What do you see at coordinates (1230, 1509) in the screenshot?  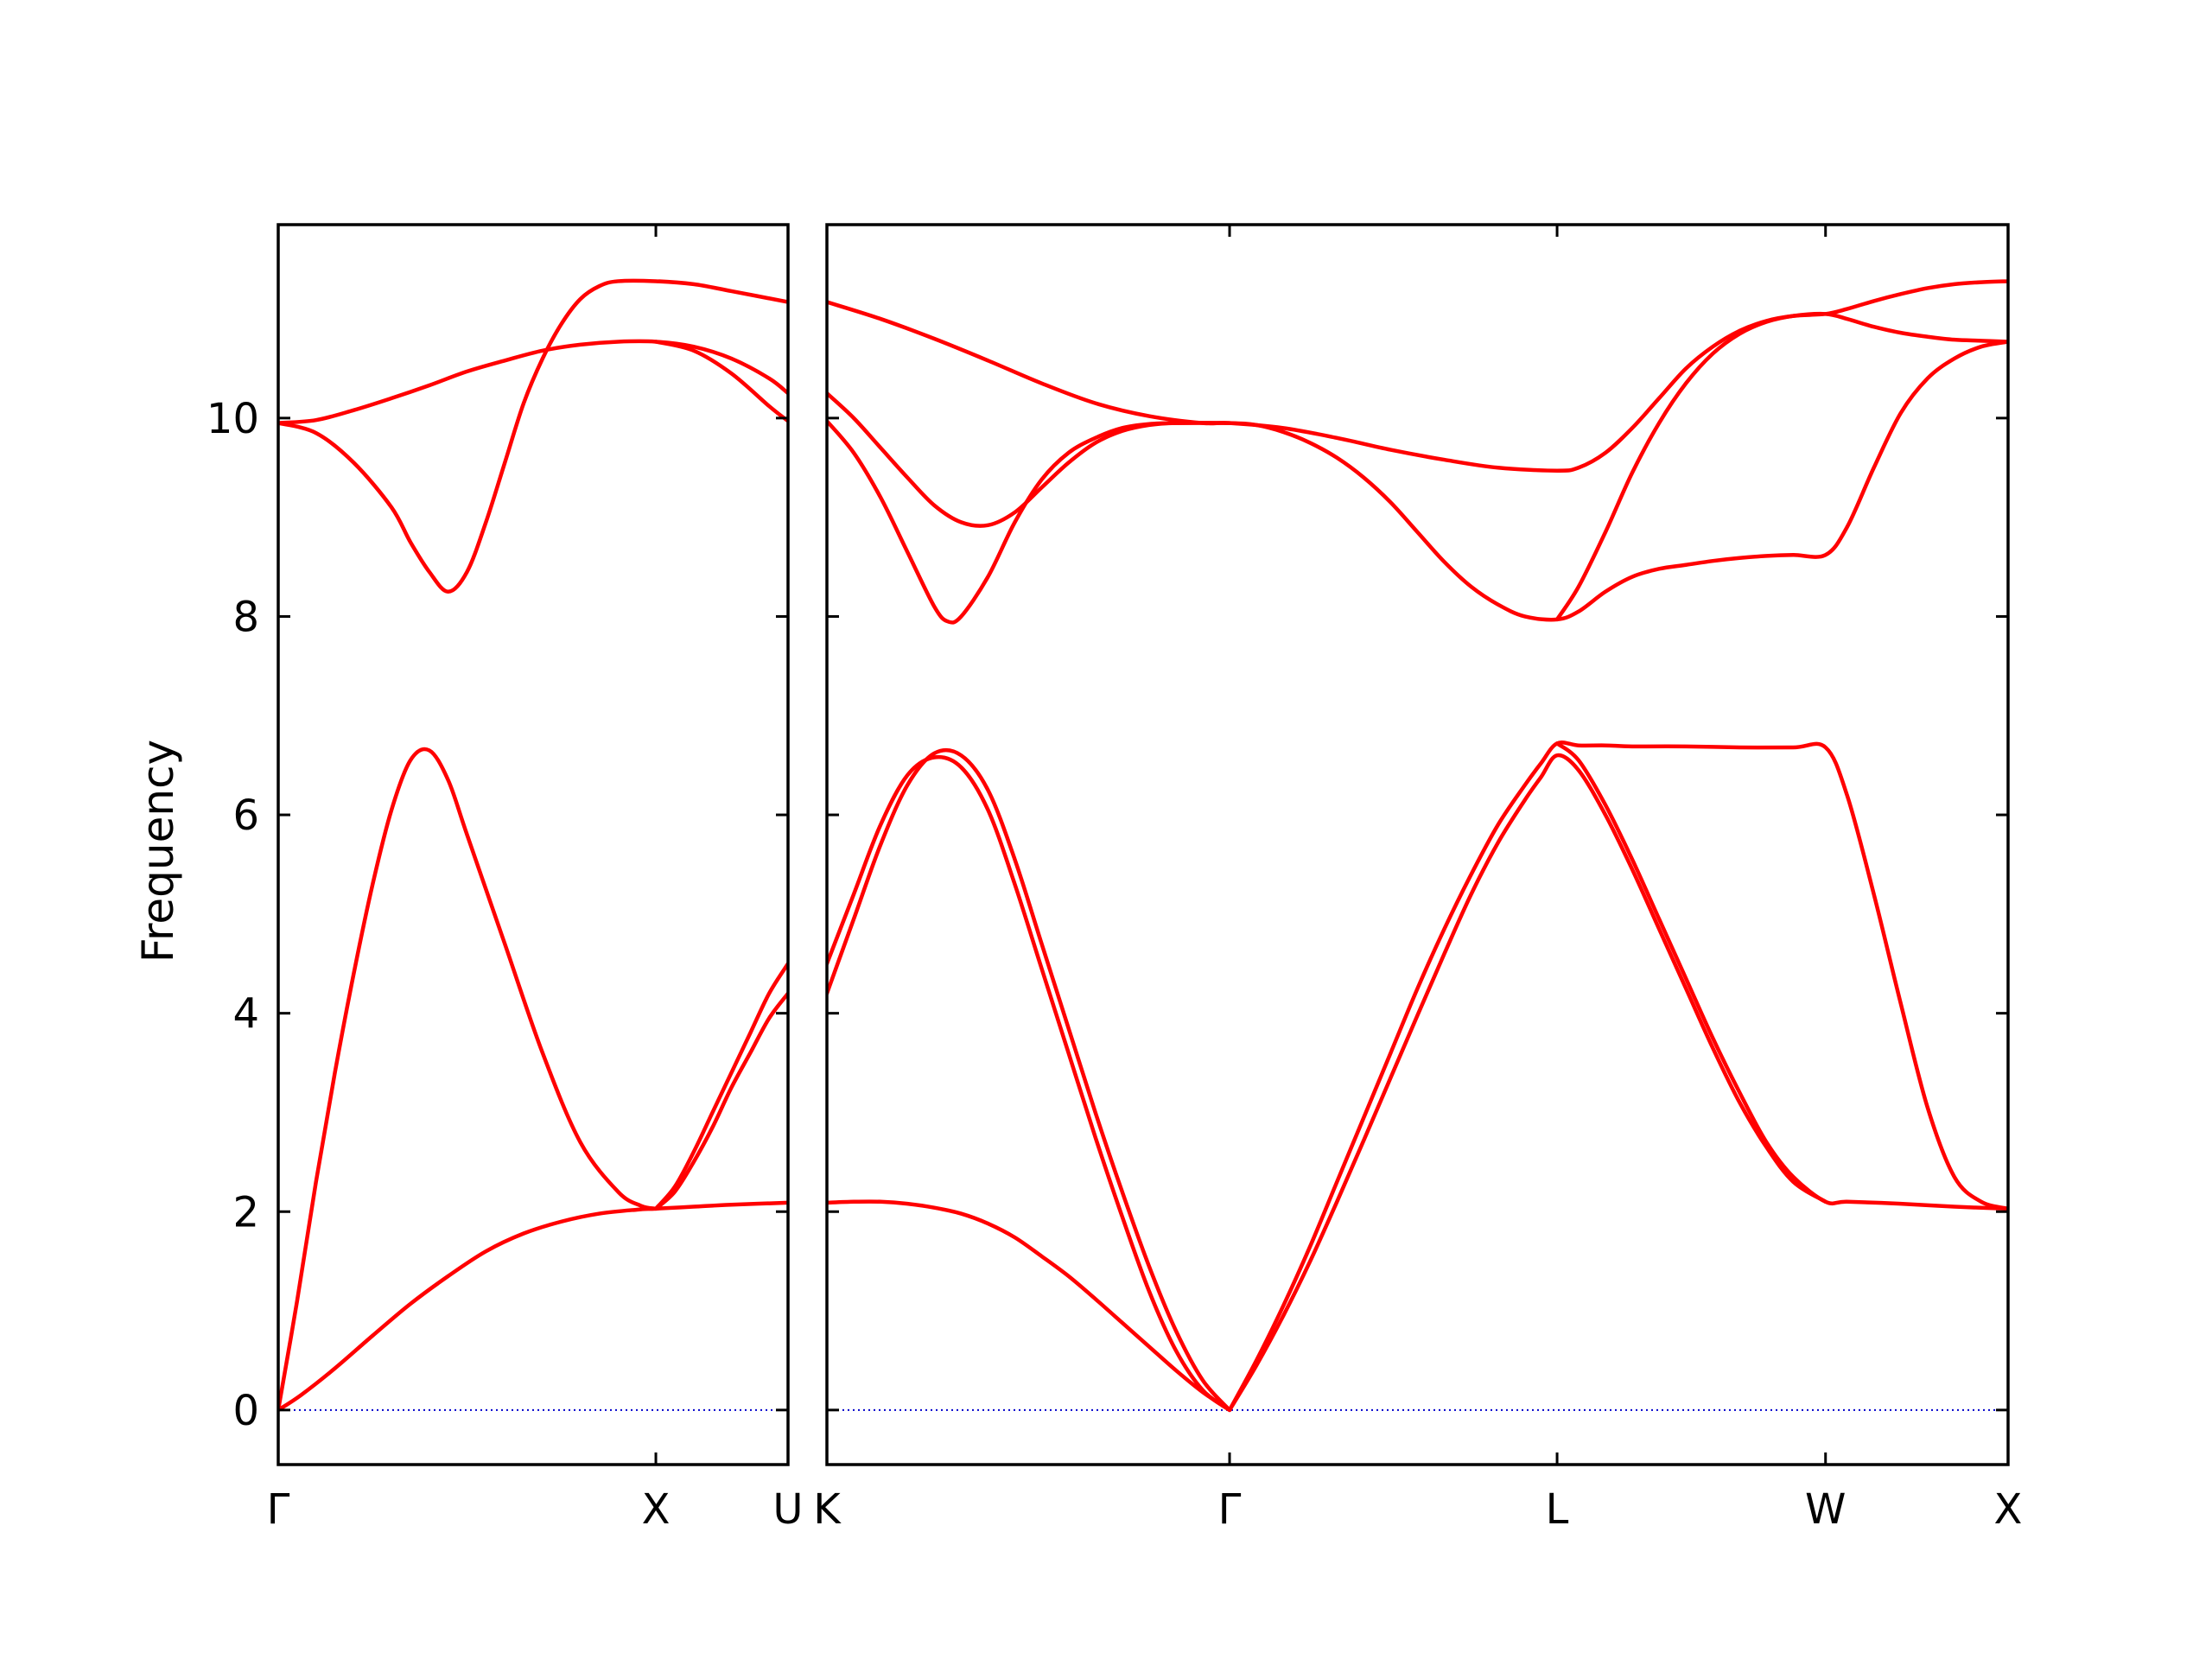 I see `right-panel-xtick-label-1: Γ` at bounding box center [1230, 1509].